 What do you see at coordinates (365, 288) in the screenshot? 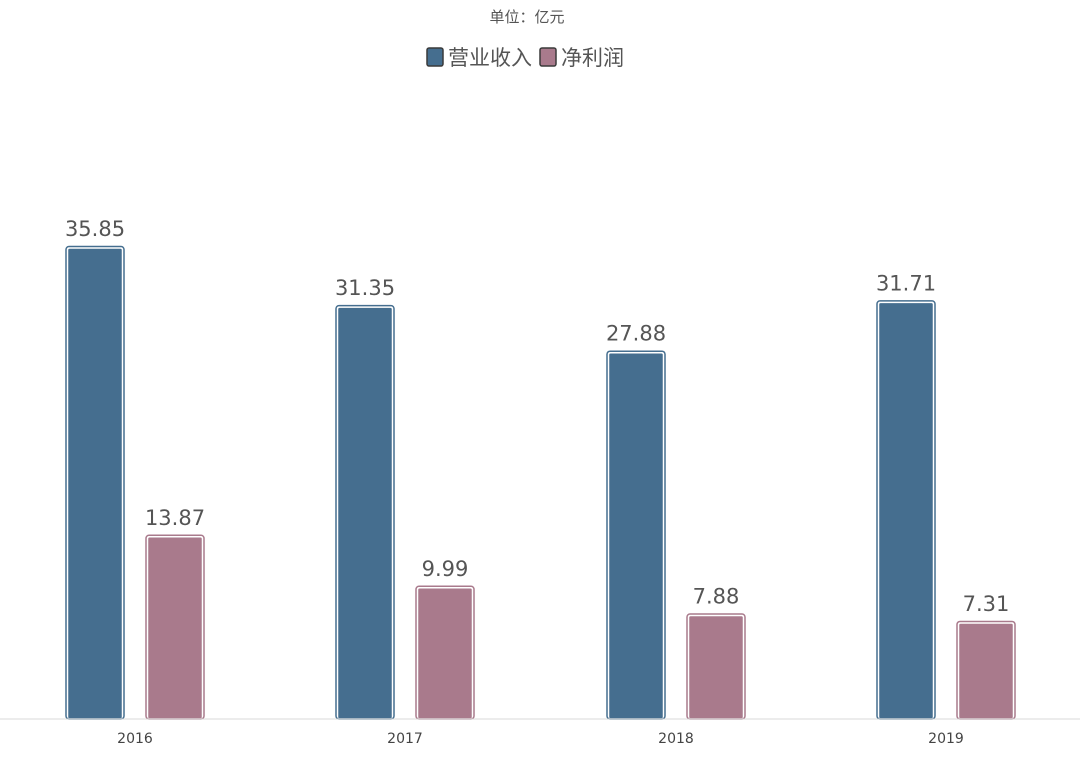
I see `value-label-revenue-2017: 31.35` at bounding box center [365, 288].